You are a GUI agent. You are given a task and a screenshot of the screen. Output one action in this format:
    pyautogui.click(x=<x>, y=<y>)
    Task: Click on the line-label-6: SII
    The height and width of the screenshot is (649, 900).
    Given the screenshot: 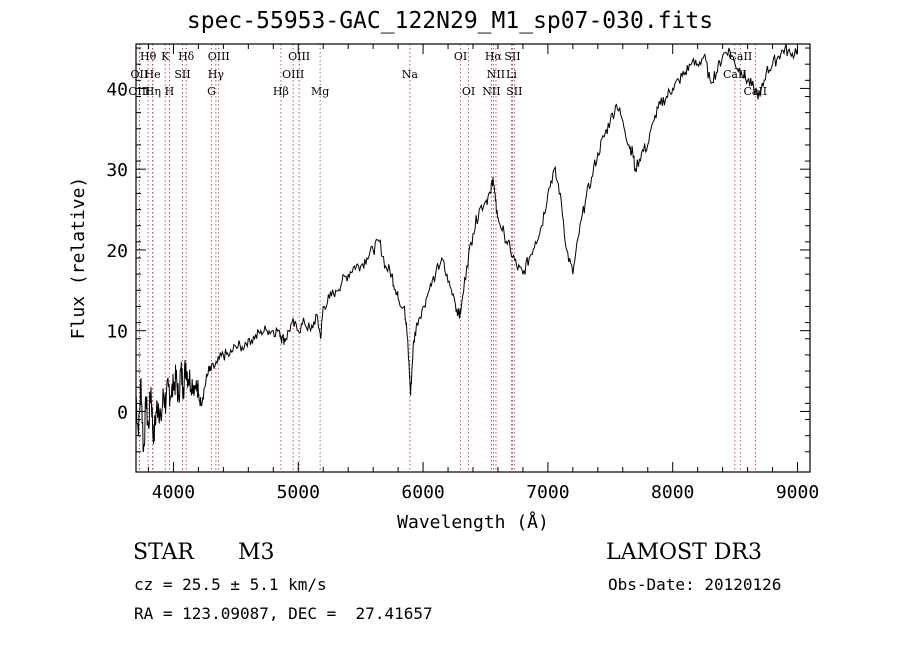 What is the action you would take?
    pyautogui.click(x=182, y=74)
    